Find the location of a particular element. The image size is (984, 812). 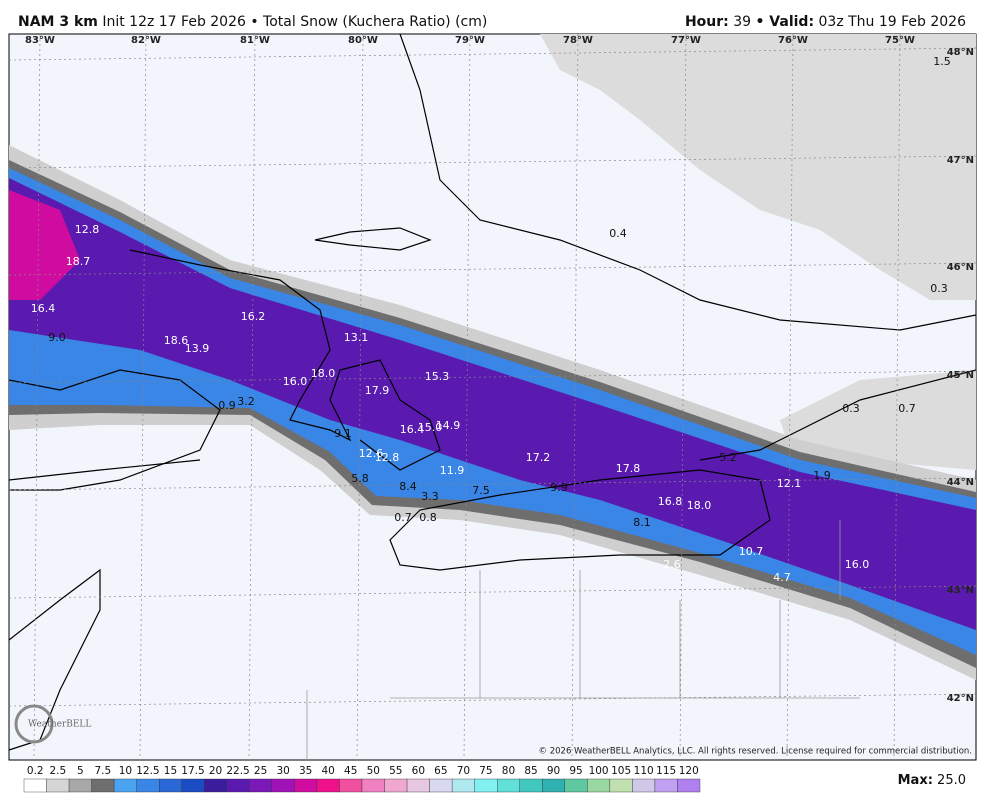

latitude-label: 46°N is located at coordinates (960, 267).